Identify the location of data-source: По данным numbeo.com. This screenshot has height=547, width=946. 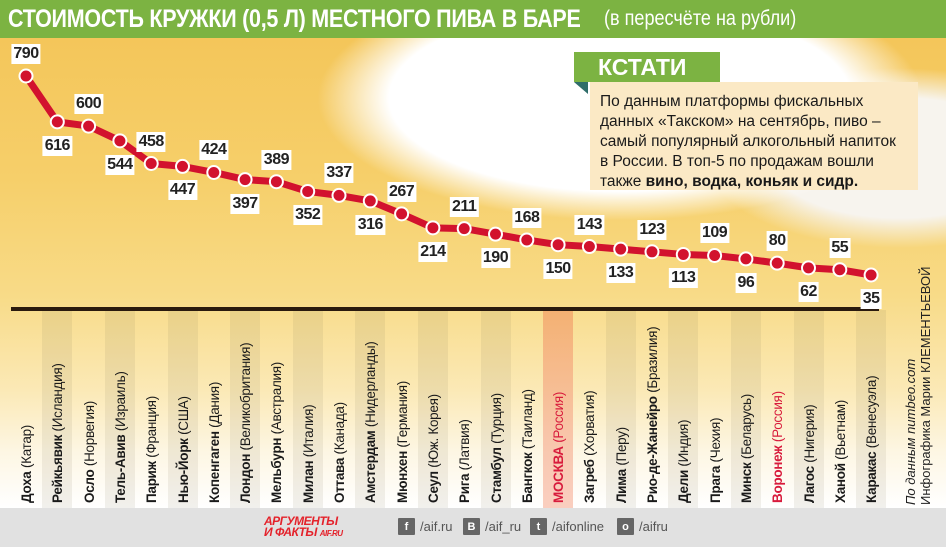
(910, 431).